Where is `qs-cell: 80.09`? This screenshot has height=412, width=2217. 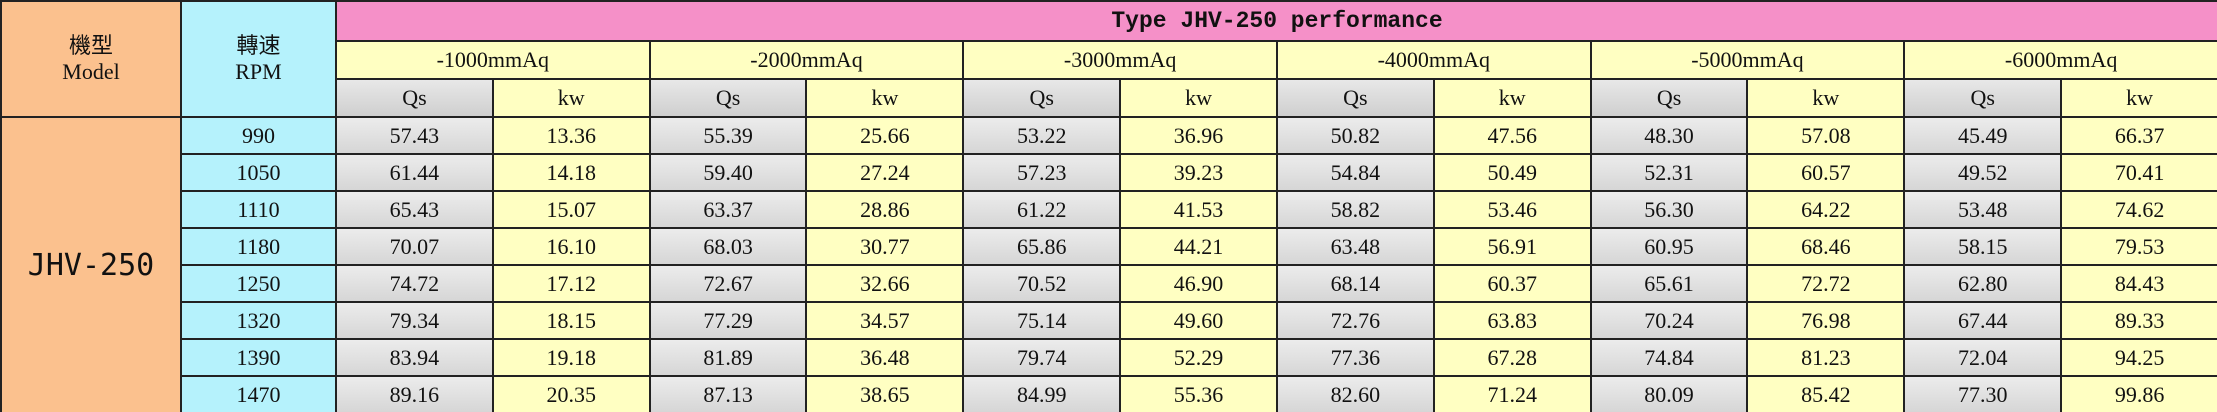 qs-cell: 80.09 is located at coordinates (1669, 393).